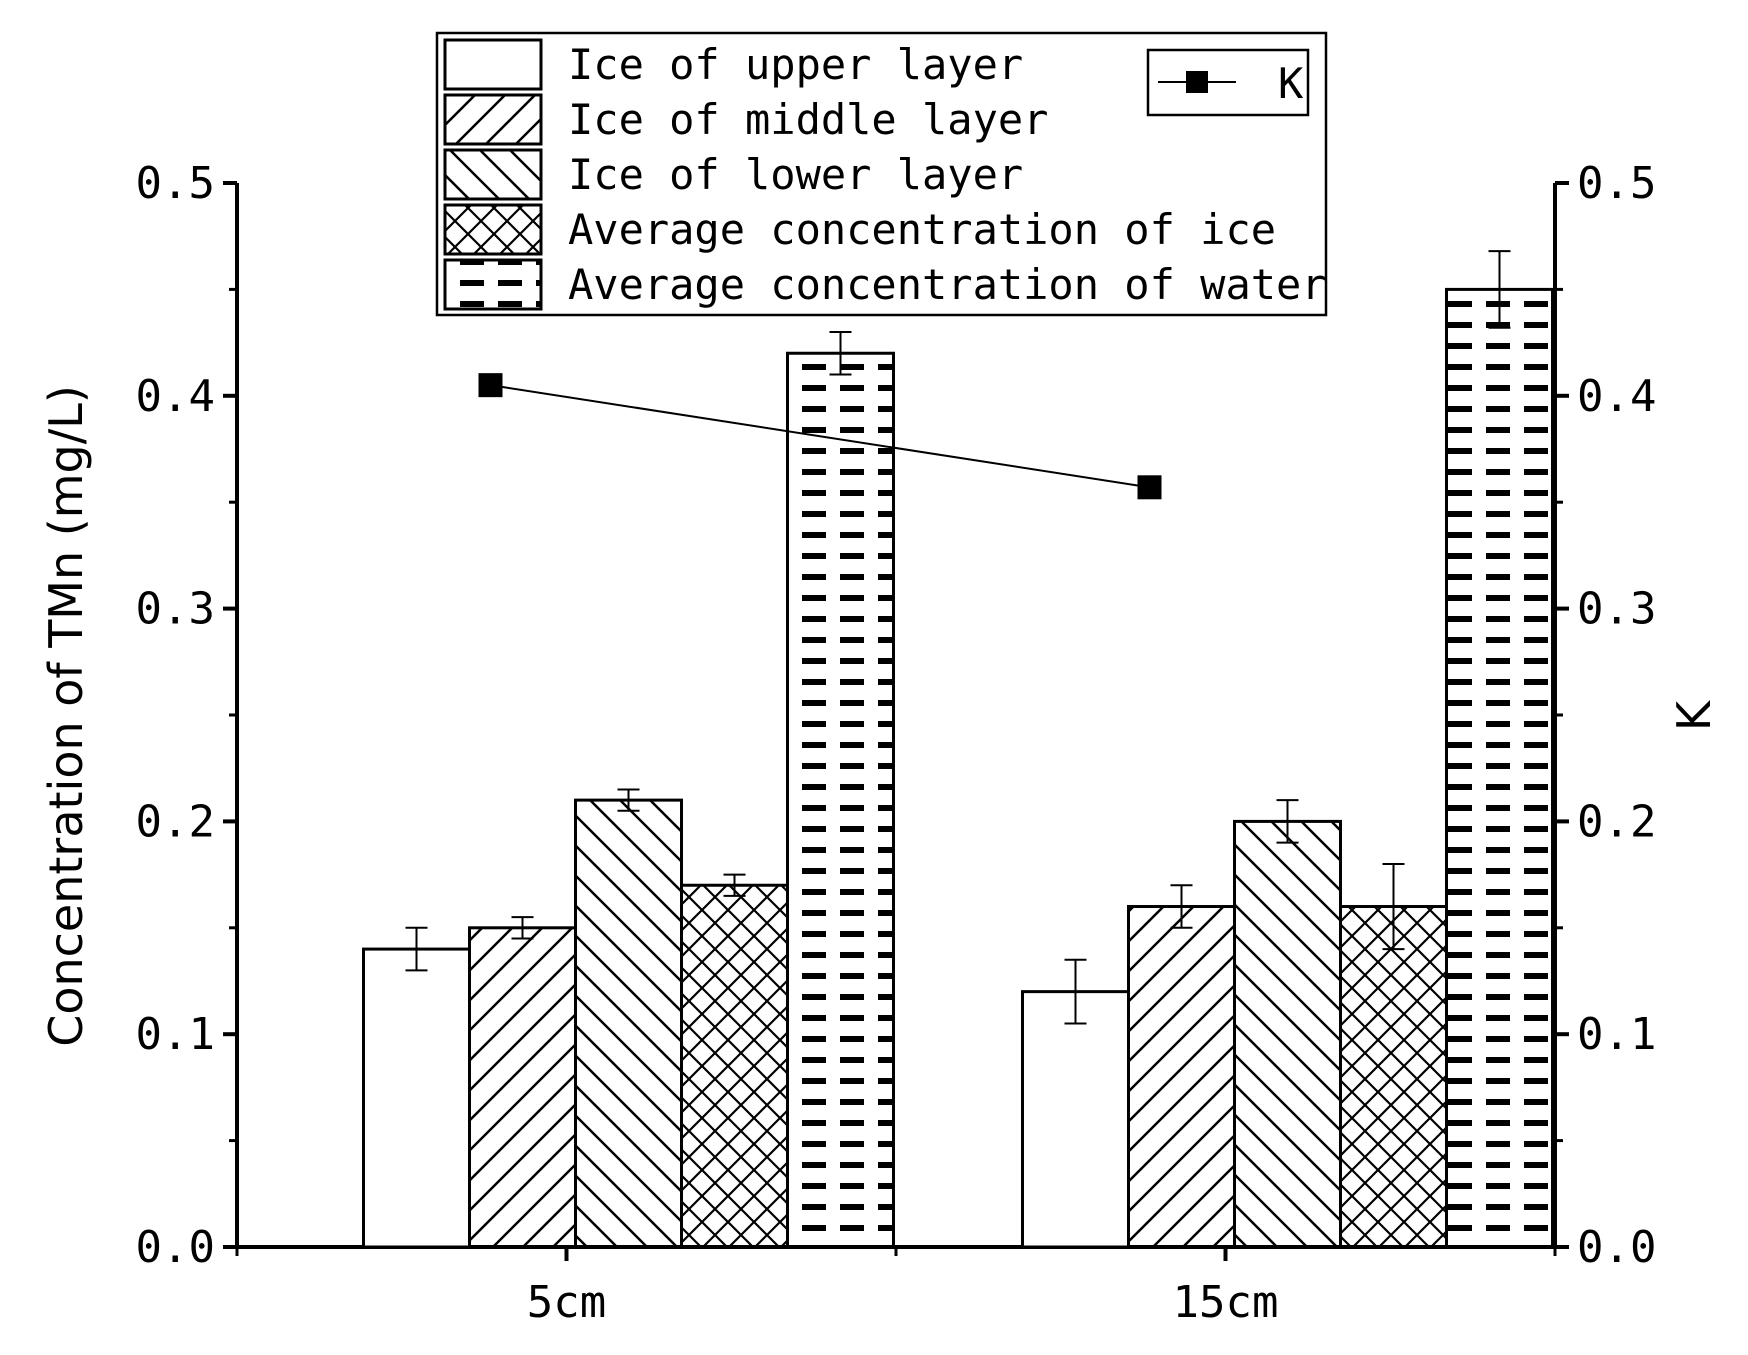 The image size is (1748, 1355). What do you see at coordinates (186, 715) in the screenshot?
I see `y-ticks-left: 0.0 0.1 0.2 0.3 0.4 0.5` at bounding box center [186, 715].